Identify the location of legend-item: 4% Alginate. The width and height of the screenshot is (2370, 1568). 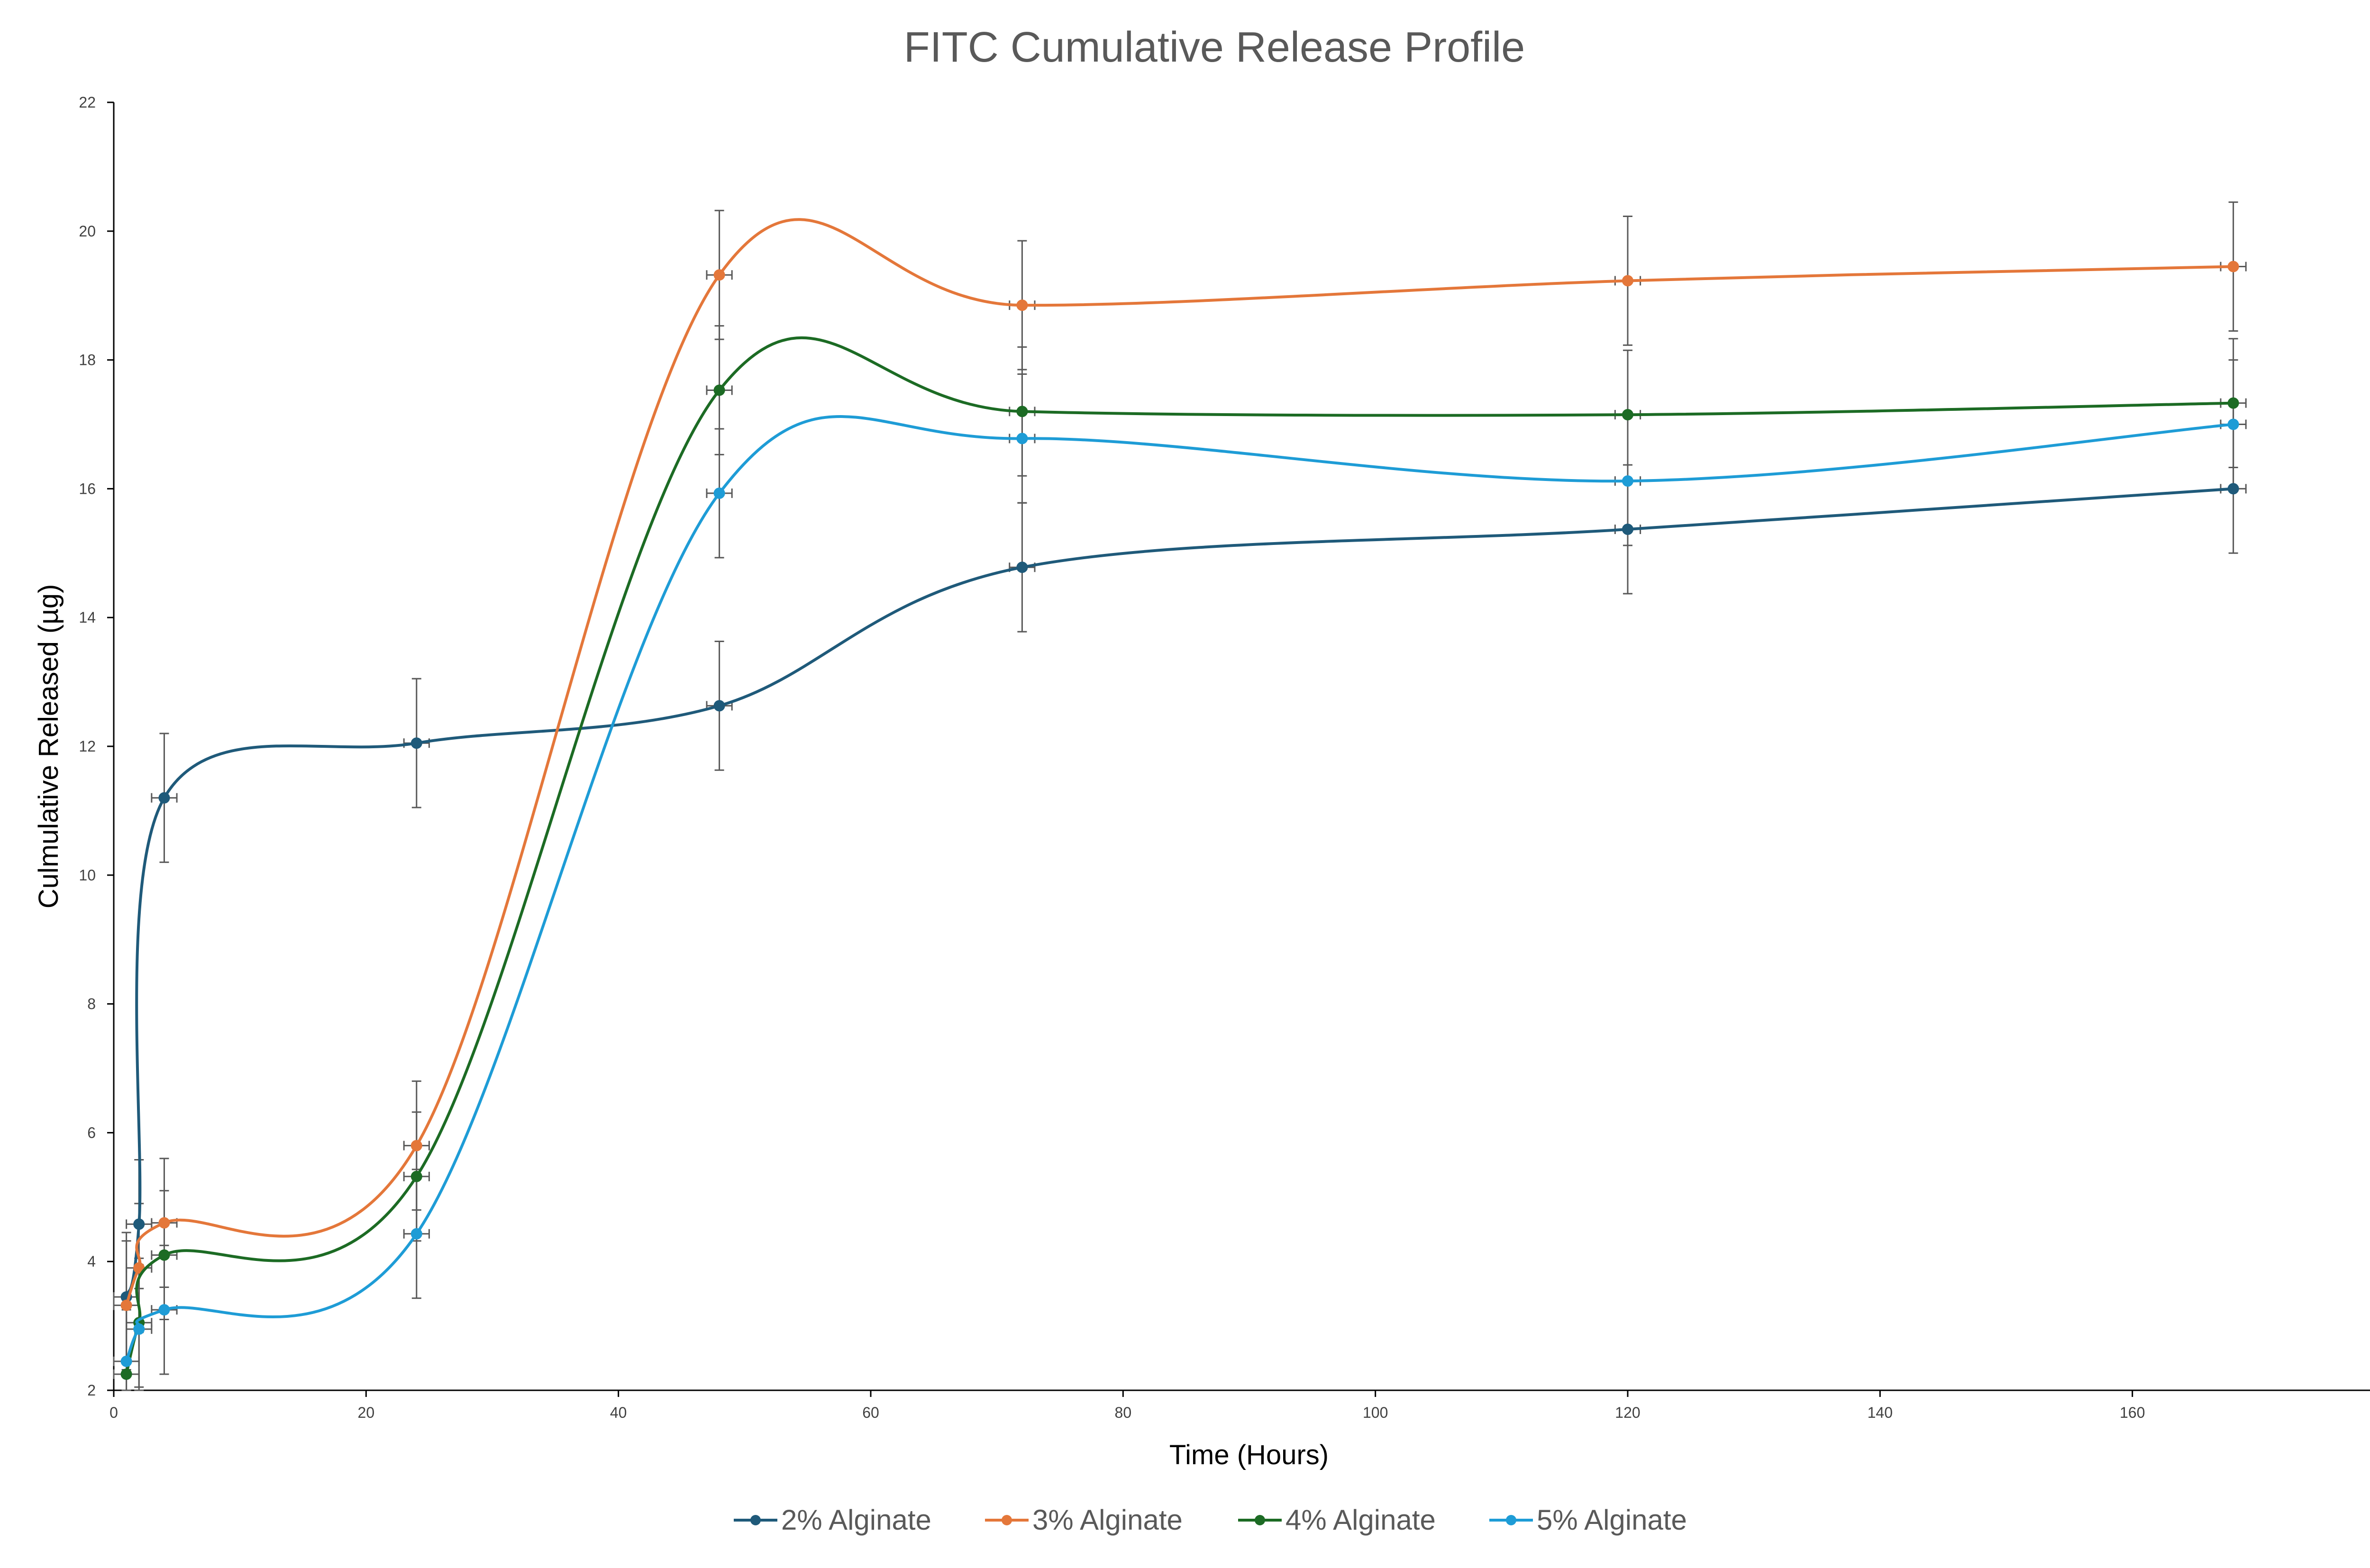
(1337, 1520).